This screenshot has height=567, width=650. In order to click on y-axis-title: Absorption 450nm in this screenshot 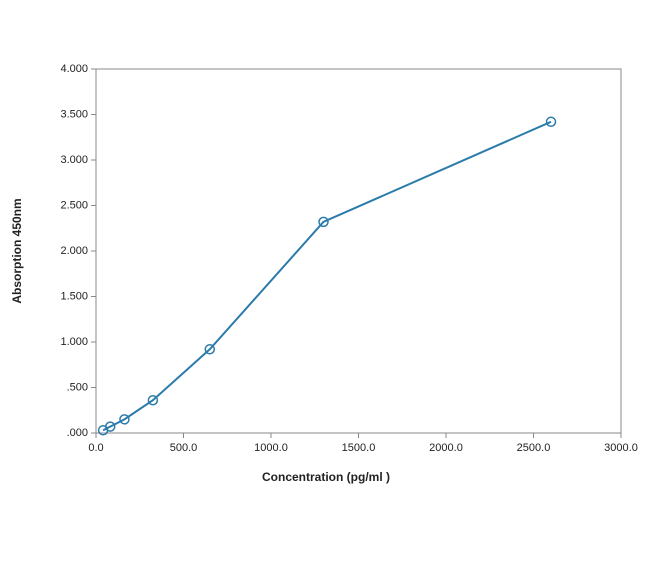, I will do `click(17, 250)`.